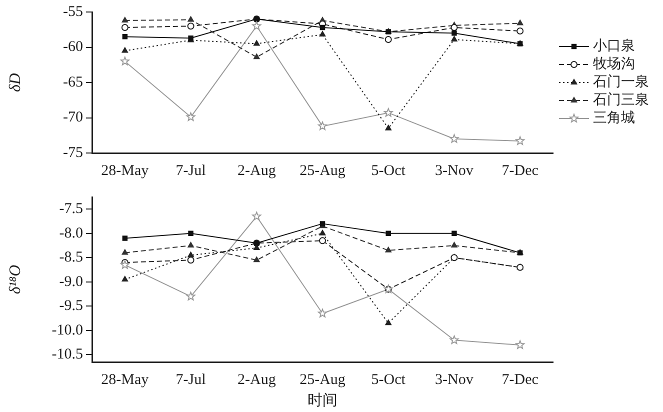 This screenshot has height=412, width=663. Describe the element at coordinates (15, 82) in the screenshot. I see `y-axis-title: δD` at that location.